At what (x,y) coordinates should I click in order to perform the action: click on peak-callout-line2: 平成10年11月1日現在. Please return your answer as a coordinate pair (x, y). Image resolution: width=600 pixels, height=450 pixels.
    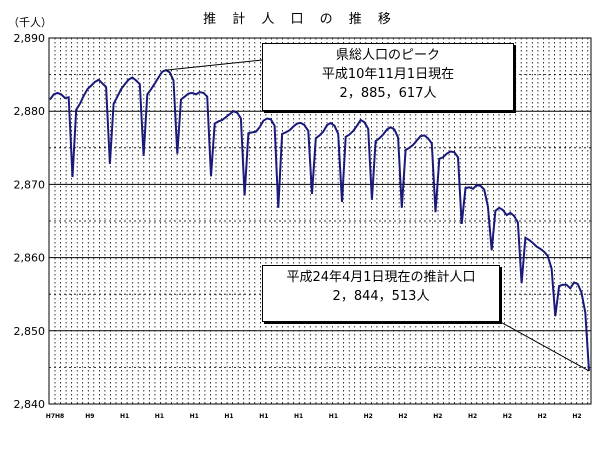
    Looking at the image, I should click on (388, 74).